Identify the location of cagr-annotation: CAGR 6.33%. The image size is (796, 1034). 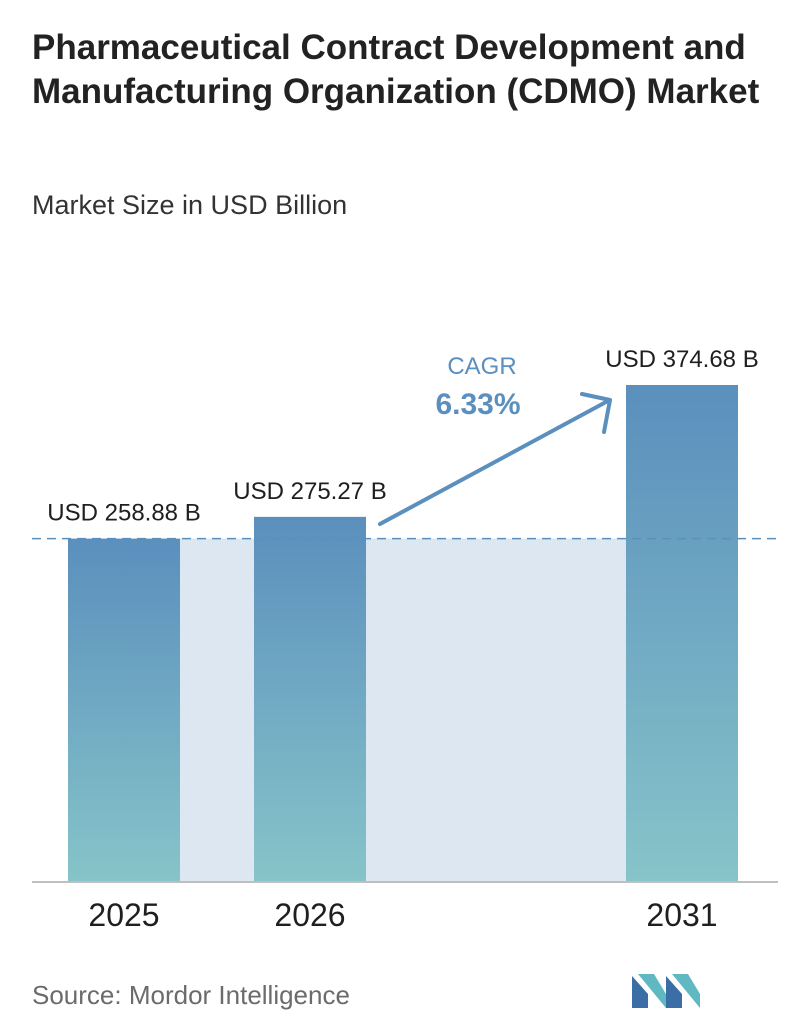
(495, 439).